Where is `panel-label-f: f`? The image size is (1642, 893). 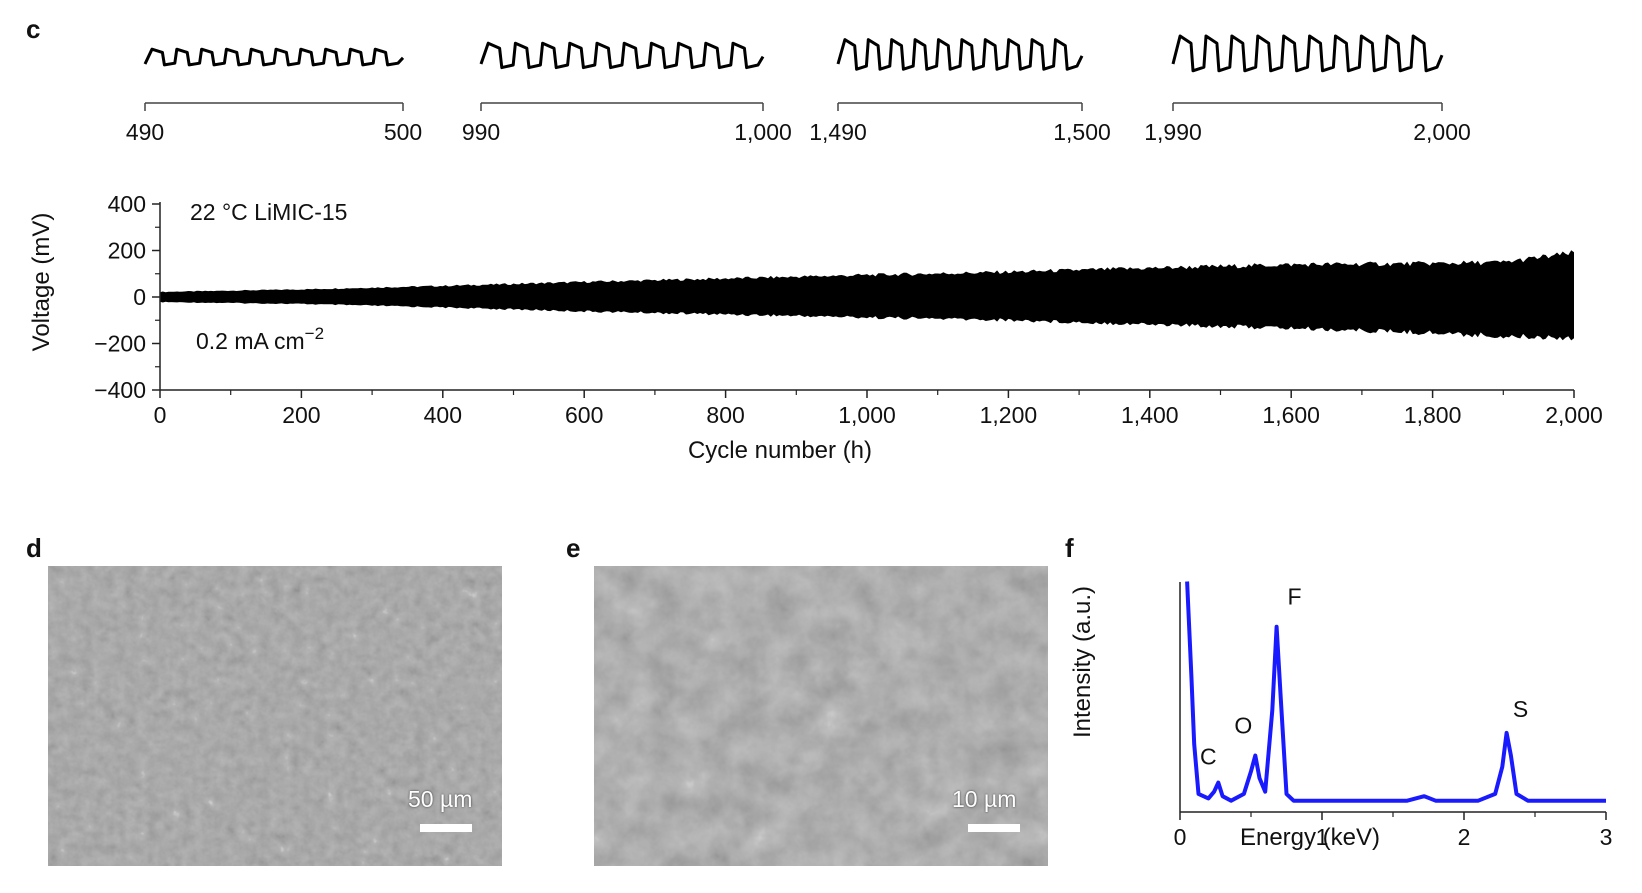
panel-label-f: f is located at coordinates (1069, 548).